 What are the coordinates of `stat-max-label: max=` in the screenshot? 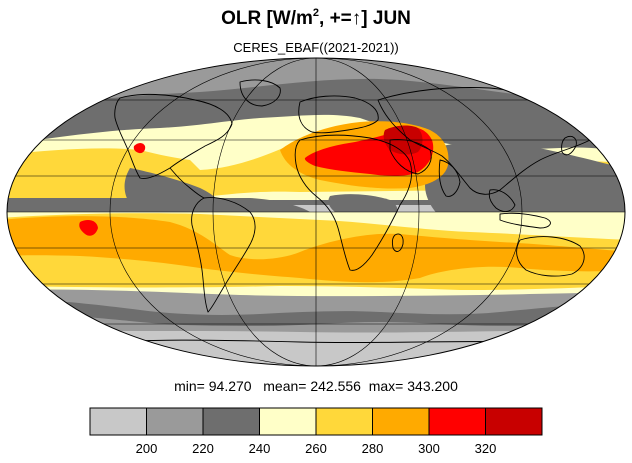 It's located at (386, 386).